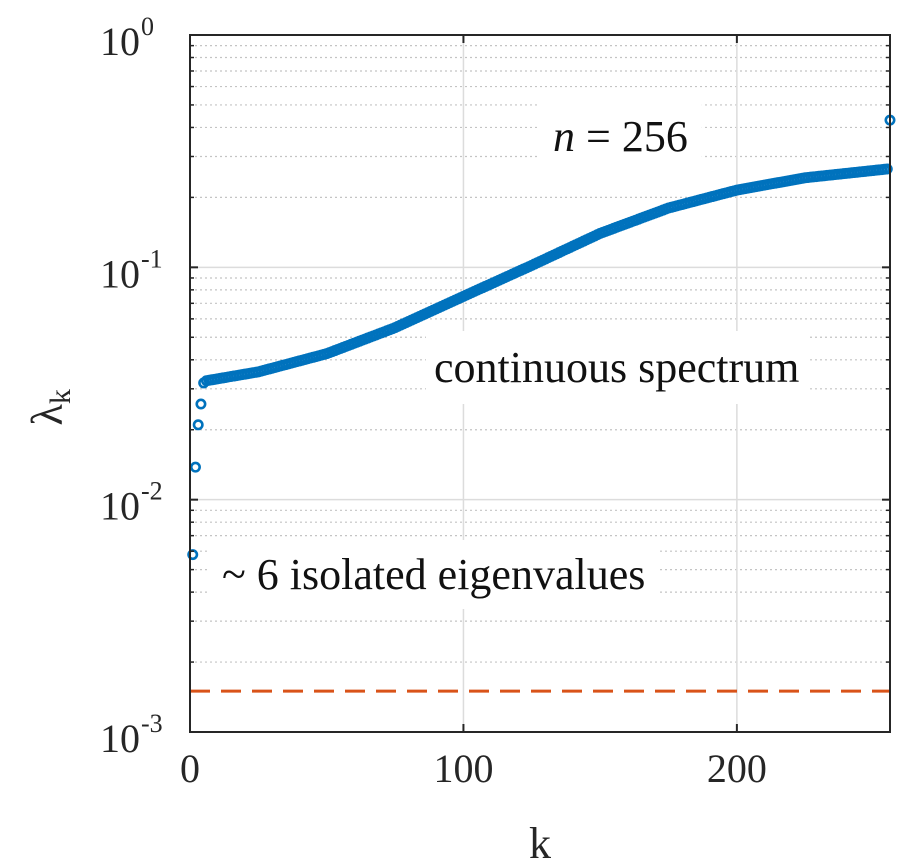 The height and width of the screenshot is (862, 897). What do you see at coordinates (152, 258) in the screenshot?
I see `y-tick-label-exponent: -1` at bounding box center [152, 258].